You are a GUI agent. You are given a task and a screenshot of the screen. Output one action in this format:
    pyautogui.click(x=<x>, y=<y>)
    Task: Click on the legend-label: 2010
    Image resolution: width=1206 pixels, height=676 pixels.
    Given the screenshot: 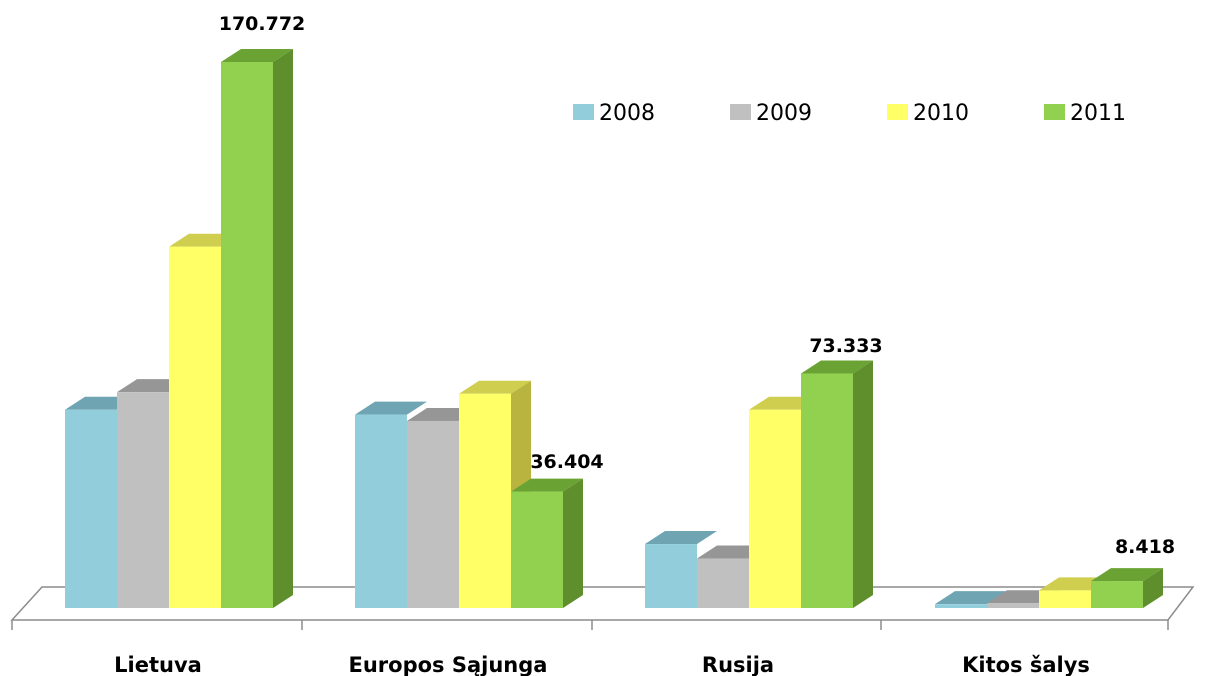 What is the action you would take?
    pyautogui.click(x=941, y=113)
    